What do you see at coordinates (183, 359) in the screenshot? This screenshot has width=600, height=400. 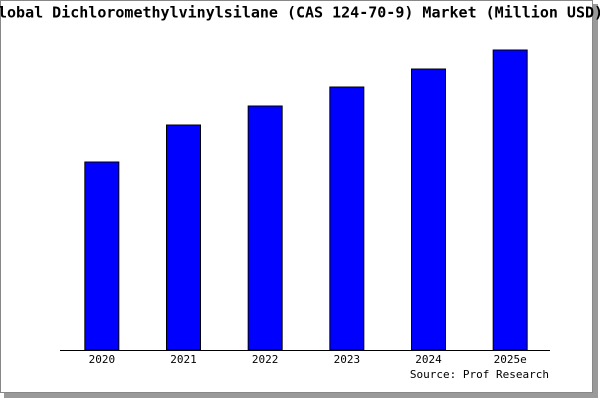 I see `x-tick-label: 2021` at bounding box center [183, 359].